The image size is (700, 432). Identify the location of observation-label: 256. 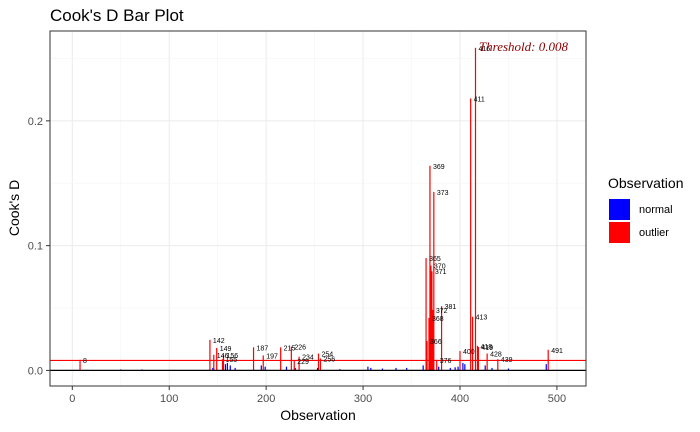
(329, 360).